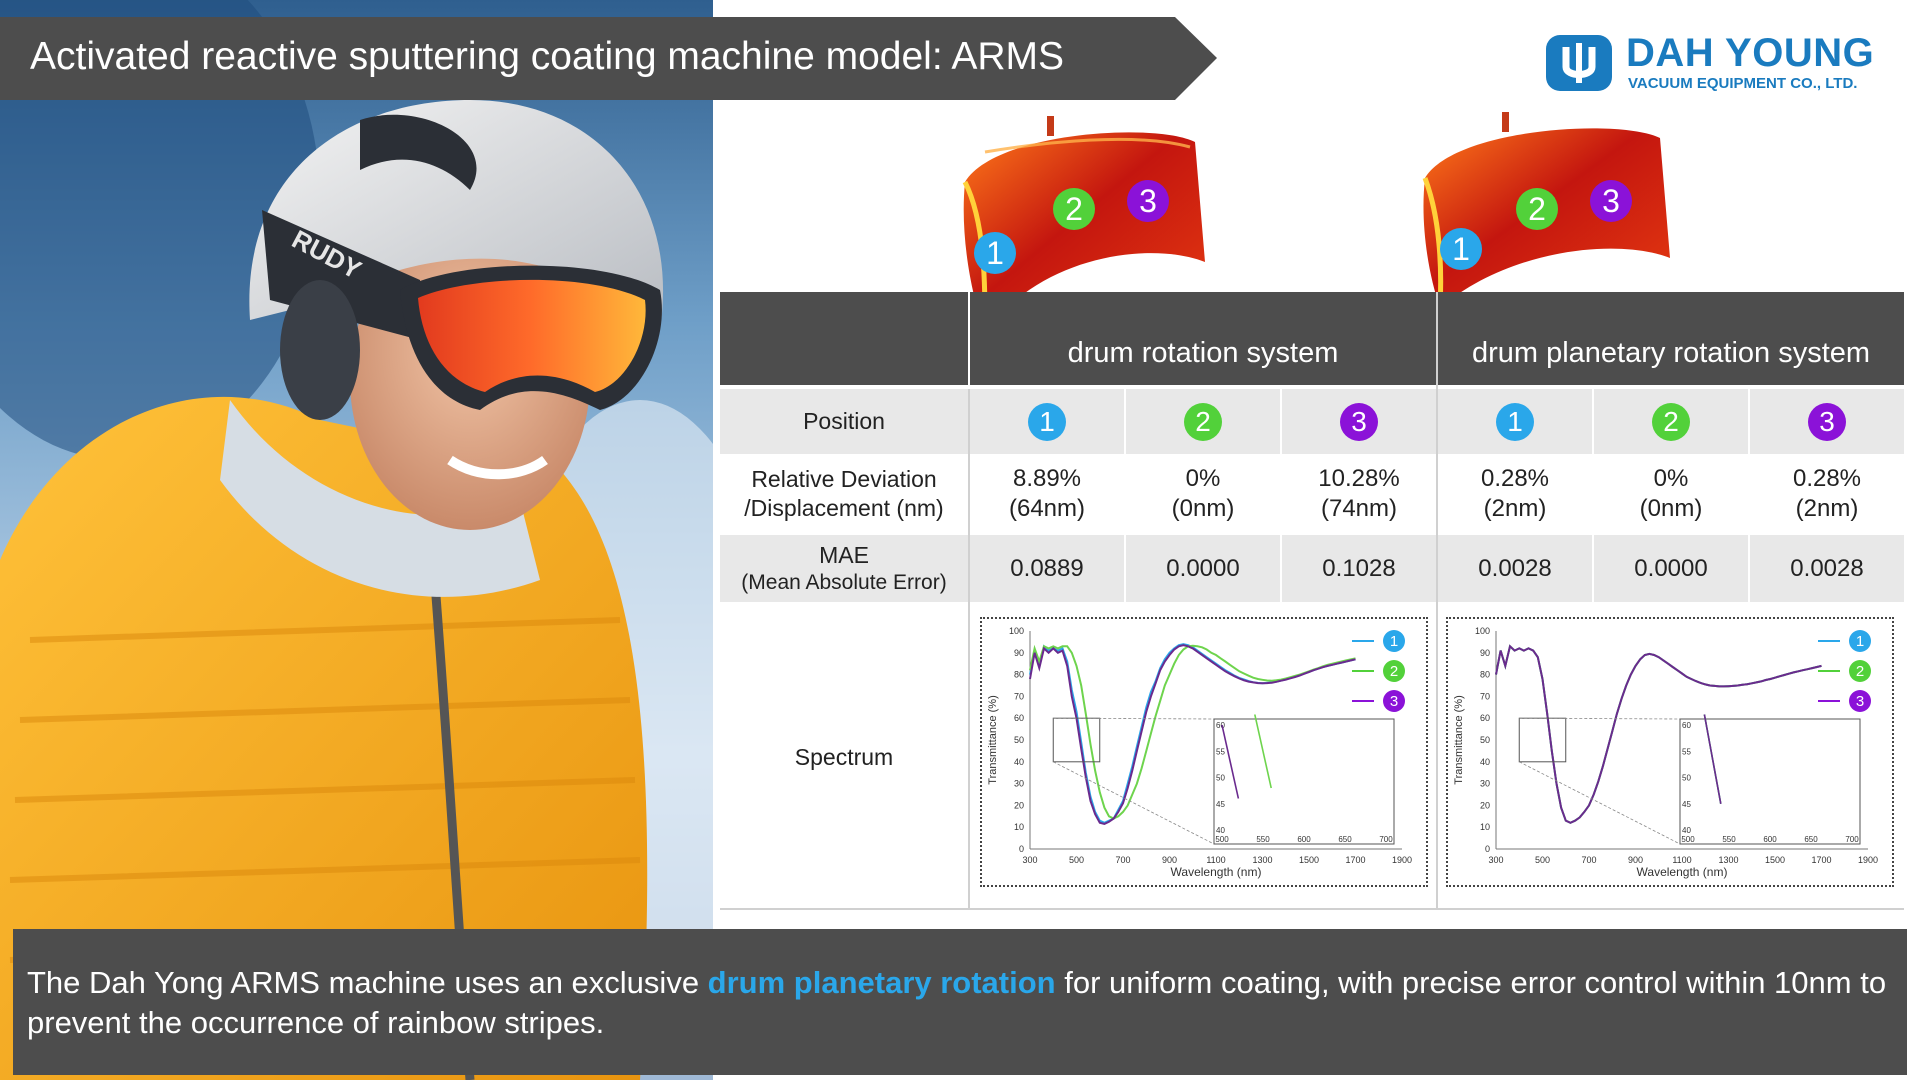  I want to click on mae-cell: 0.1028, so click(1359, 568).